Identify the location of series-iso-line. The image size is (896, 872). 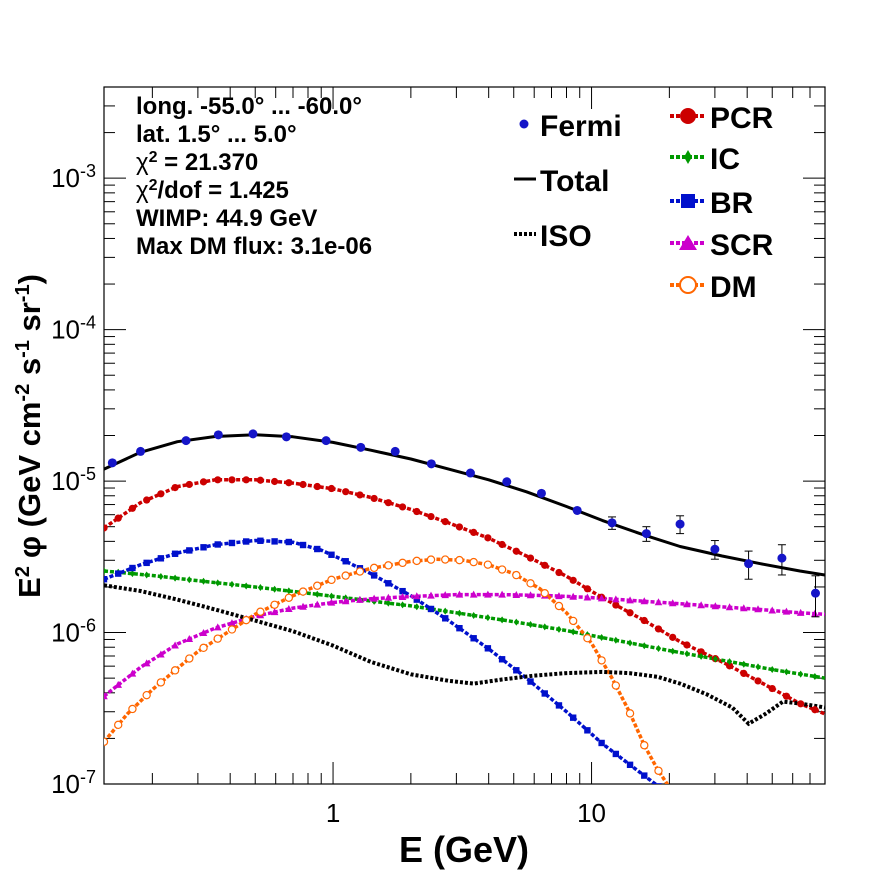
(464, 655).